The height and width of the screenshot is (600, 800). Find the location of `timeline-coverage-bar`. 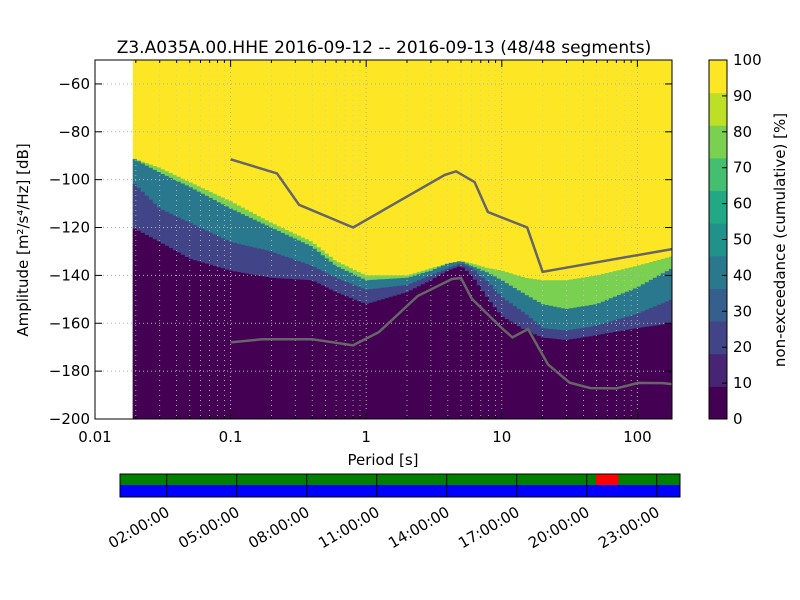

timeline-coverage-bar is located at coordinates (400, 491).